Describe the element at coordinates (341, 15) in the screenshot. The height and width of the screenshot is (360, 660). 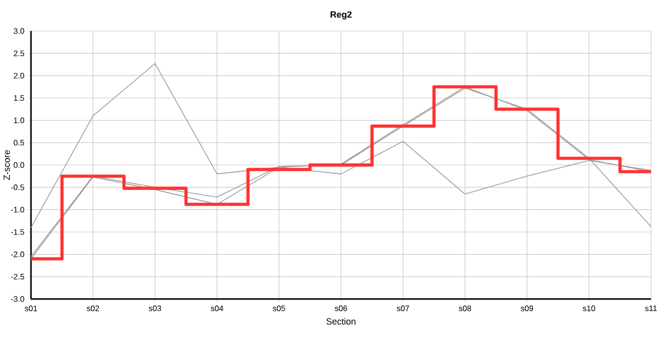
I see `chart-title: Reg2` at that location.